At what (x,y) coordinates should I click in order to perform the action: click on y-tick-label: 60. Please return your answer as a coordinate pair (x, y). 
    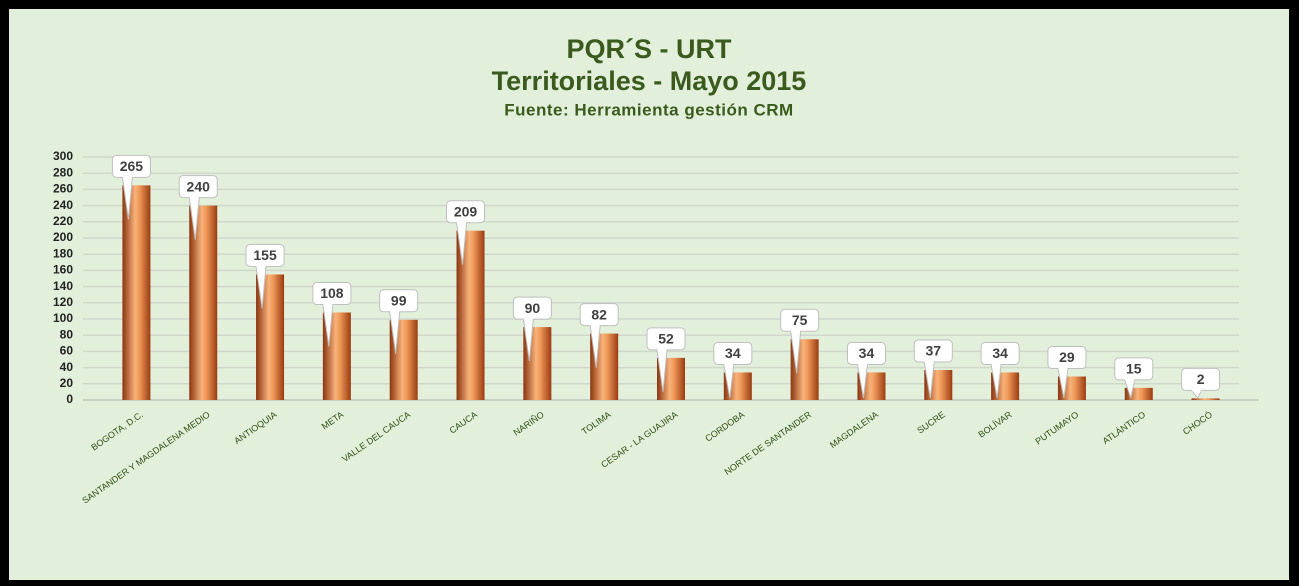
    Looking at the image, I should click on (67, 351).